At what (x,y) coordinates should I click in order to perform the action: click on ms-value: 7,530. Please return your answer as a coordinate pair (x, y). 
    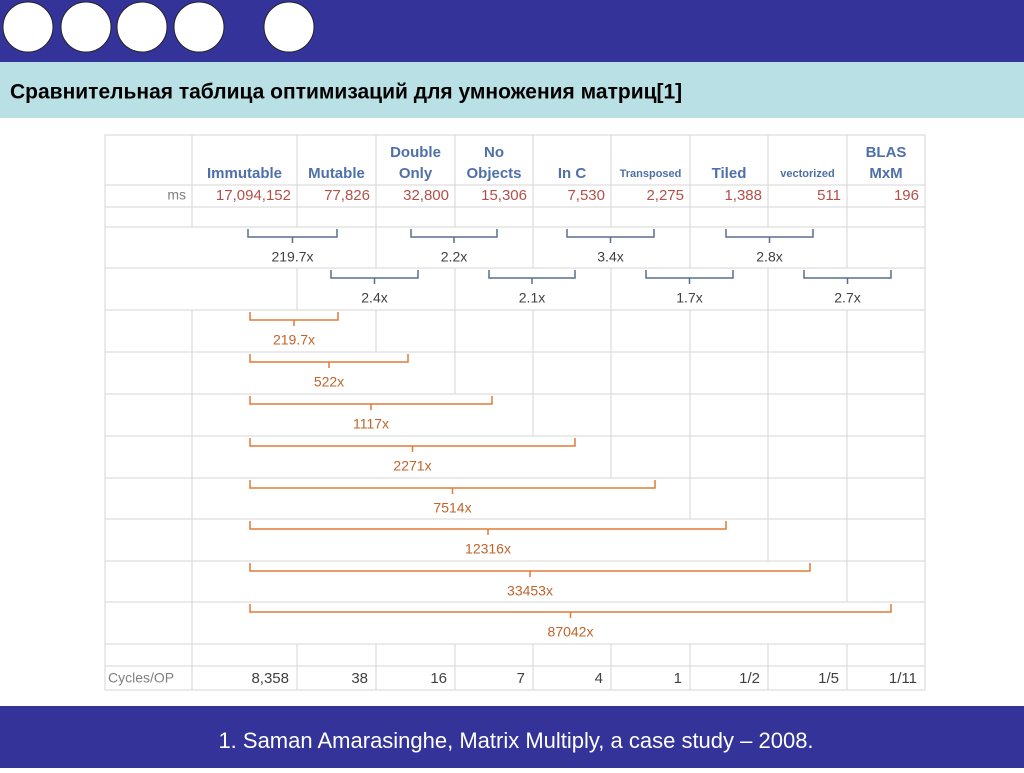
    Looking at the image, I should click on (586, 195).